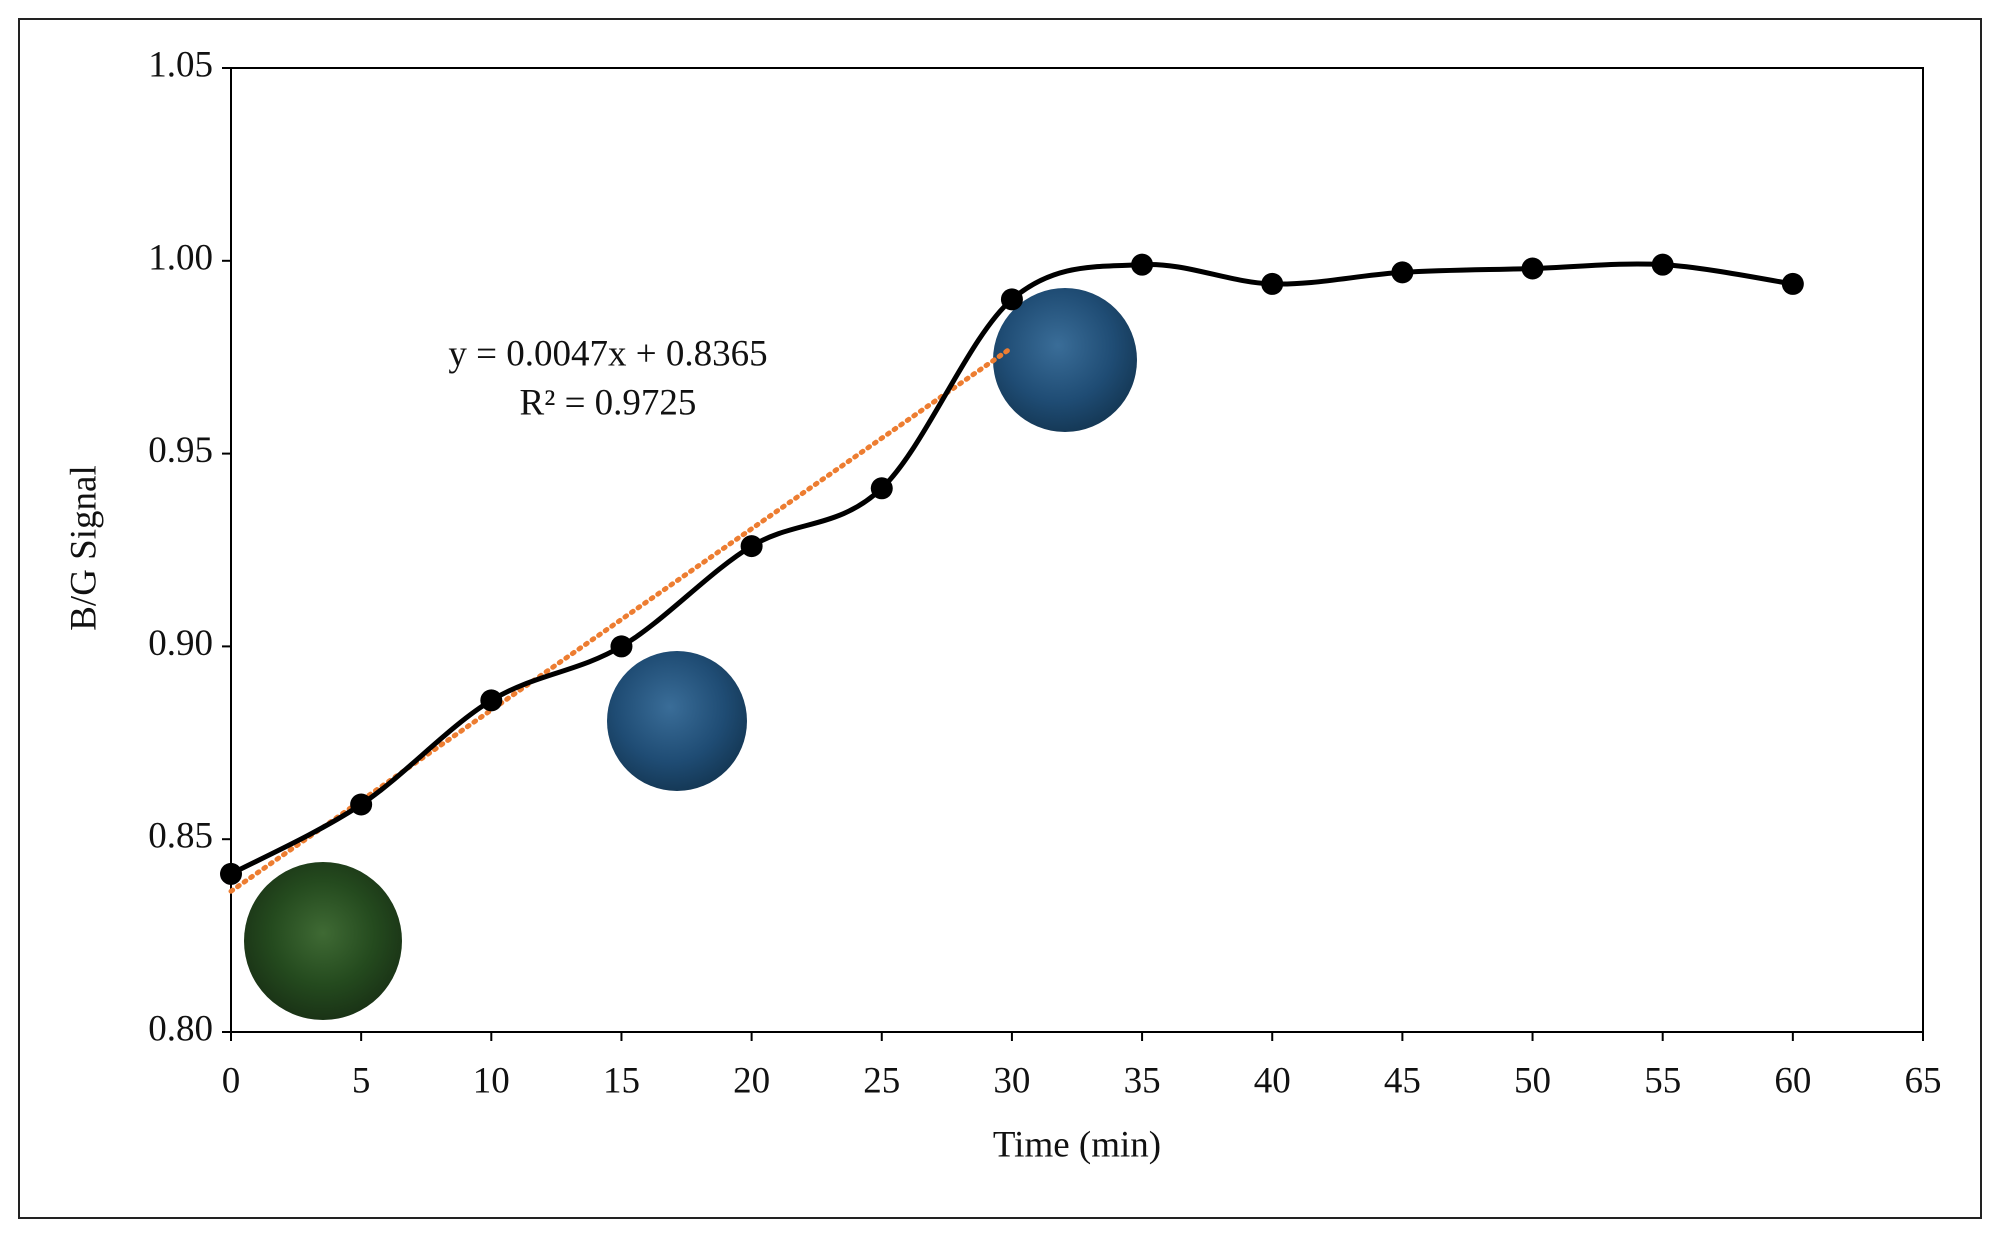 The height and width of the screenshot is (1241, 2000). I want to click on y-tick-label: 1.00, so click(180, 257).